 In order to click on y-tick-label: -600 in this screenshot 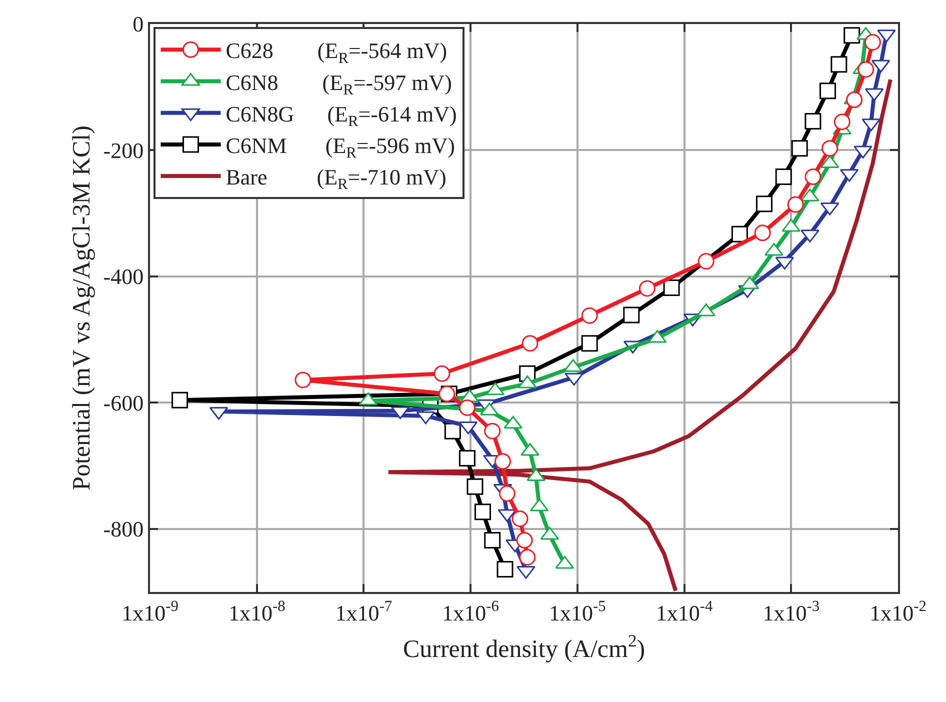, I will do `click(123, 403)`.